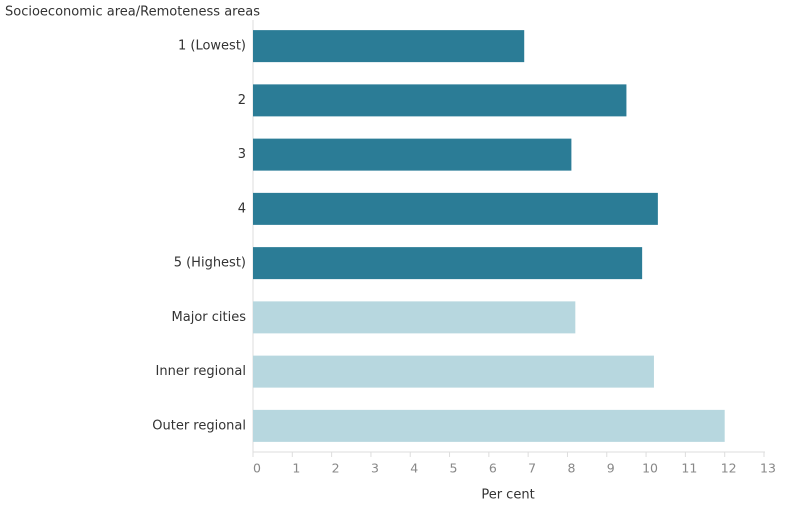 This screenshot has width=800, height=522. What do you see at coordinates (768, 468) in the screenshot?
I see `x-tick-label: 13` at bounding box center [768, 468].